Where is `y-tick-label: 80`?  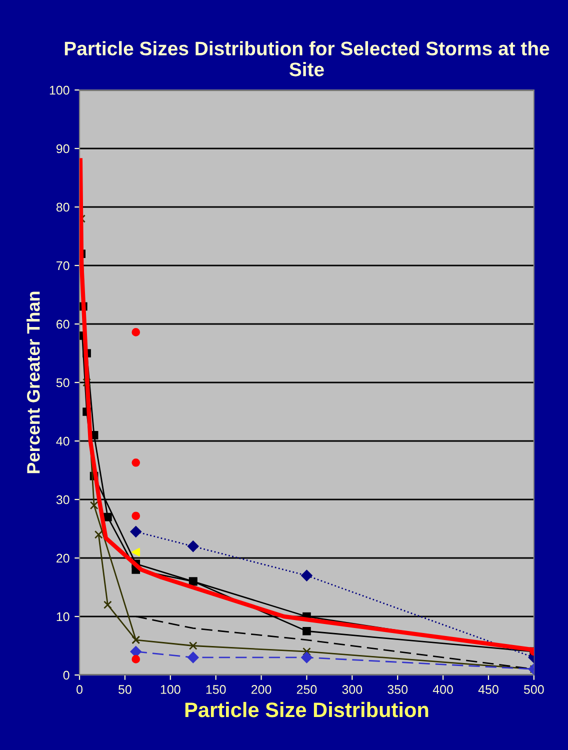 y-tick-label: 80 is located at coordinates (63, 207).